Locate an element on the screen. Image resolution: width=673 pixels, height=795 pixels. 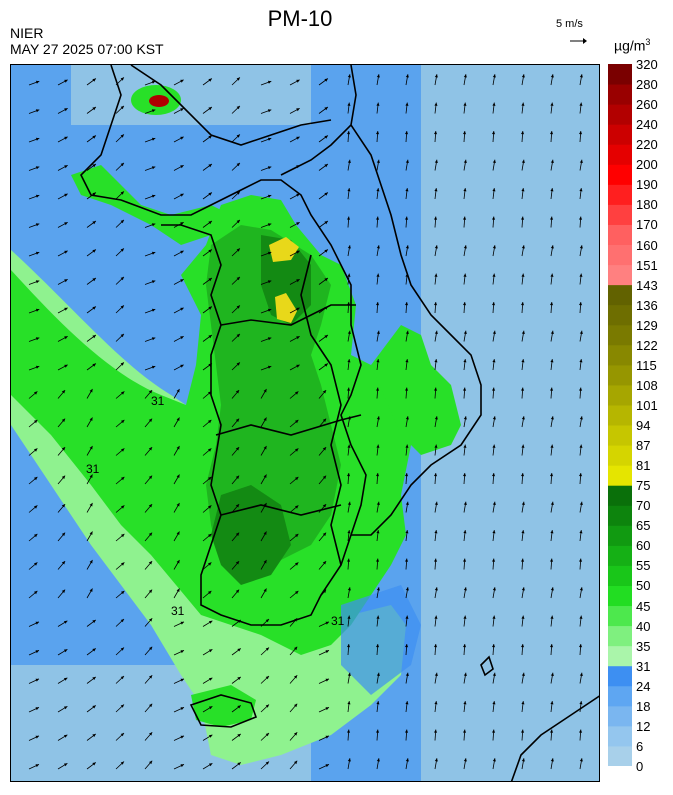
agency-label: NIER is located at coordinates (27, 33).